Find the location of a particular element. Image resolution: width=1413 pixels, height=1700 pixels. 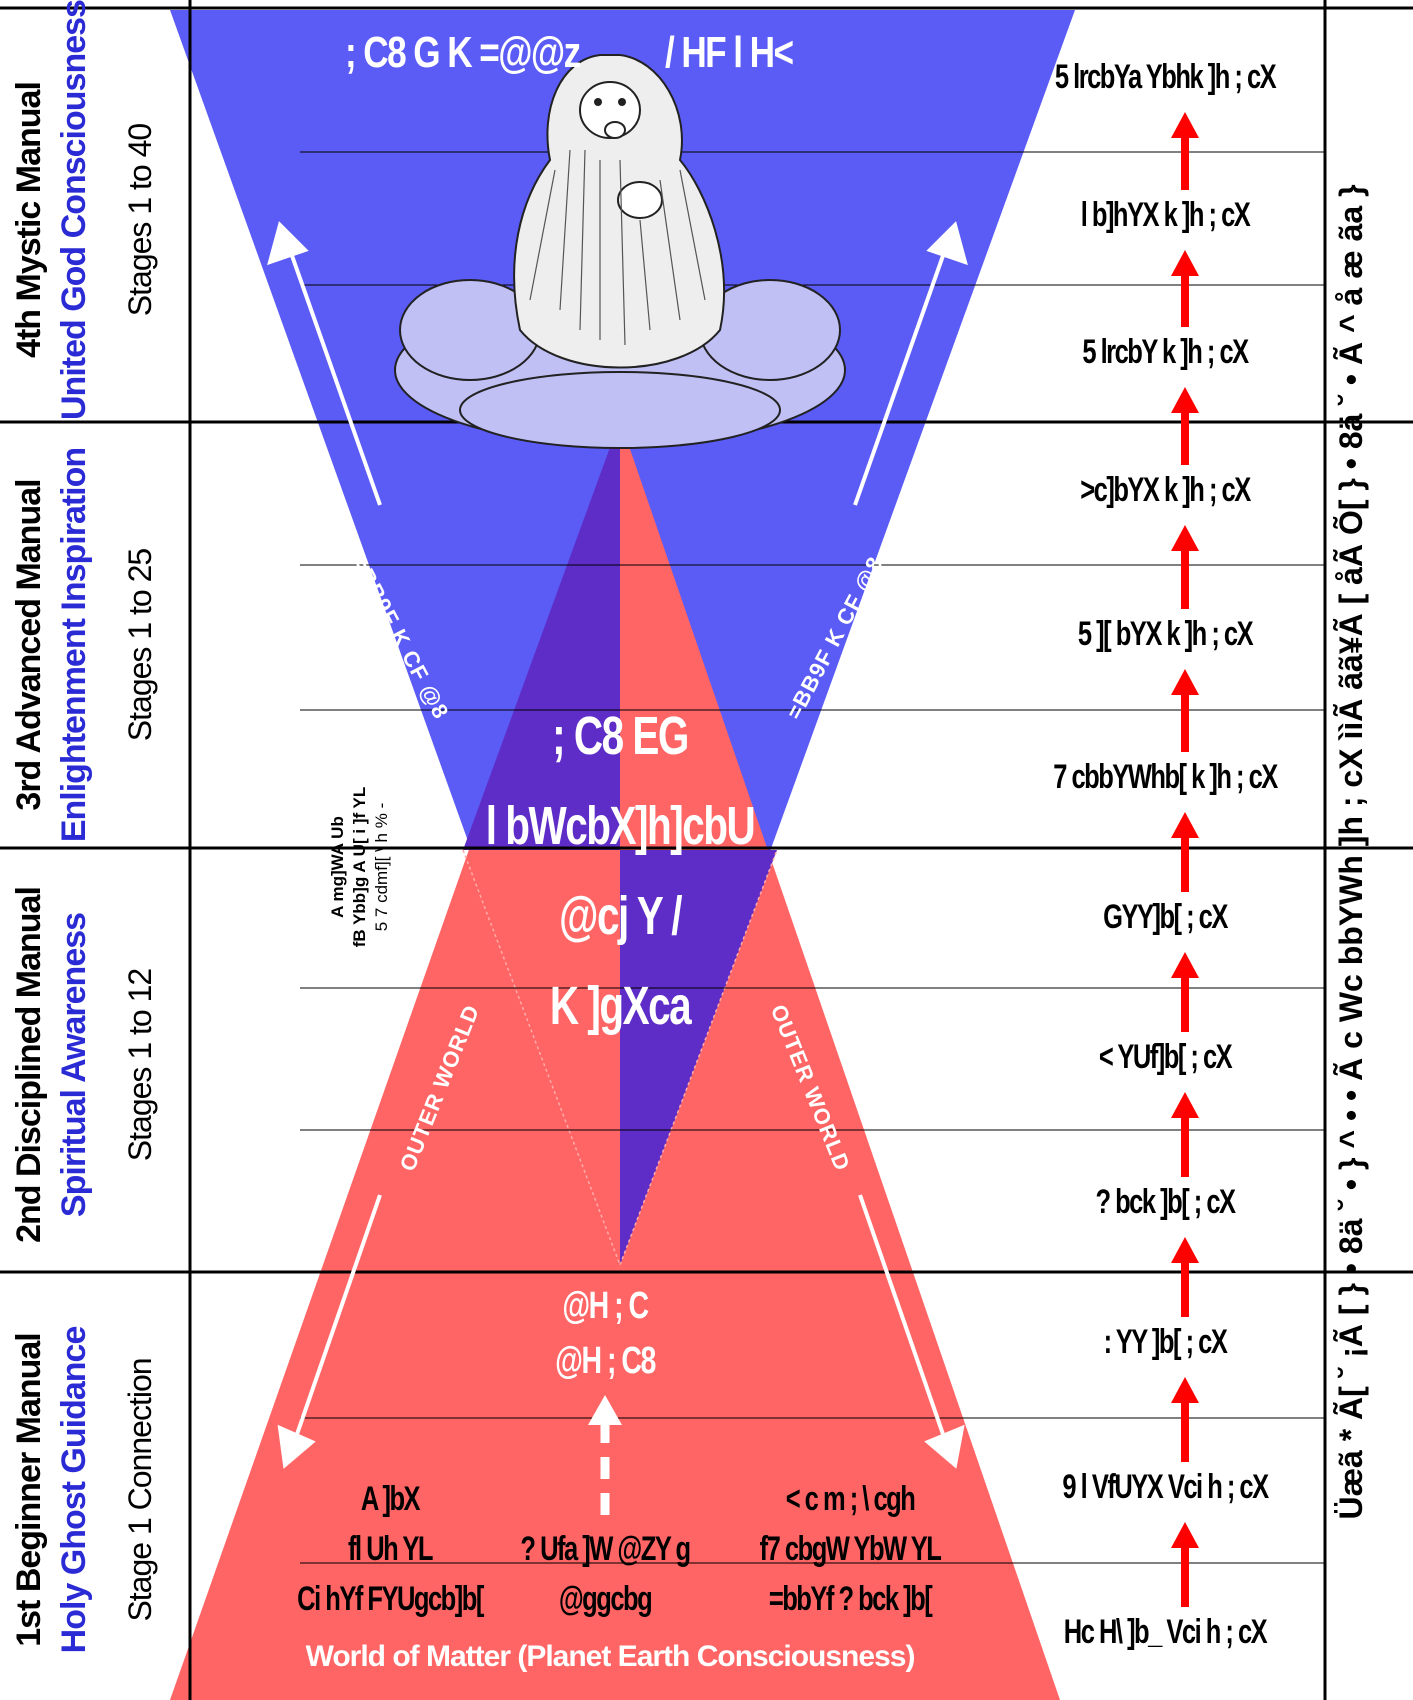

manual-3-consciousness: Enlightenment Inspiration is located at coordinates (74, 645).